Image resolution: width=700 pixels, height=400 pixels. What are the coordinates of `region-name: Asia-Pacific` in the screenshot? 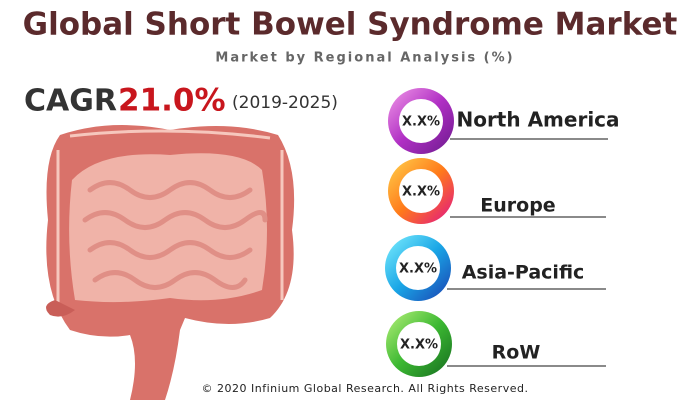 It's located at (523, 273).